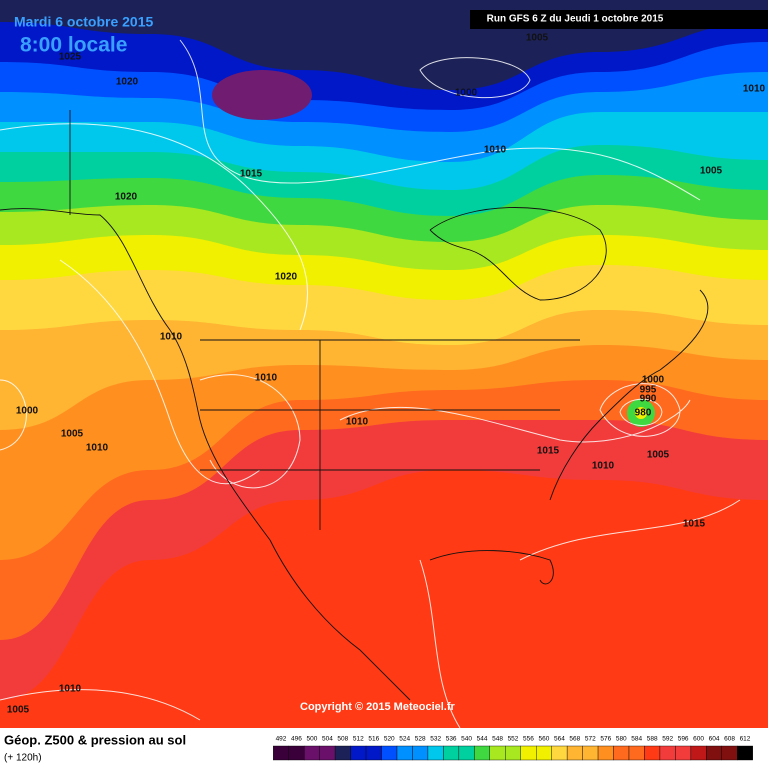 The height and width of the screenshot is (768, 768). Describe the element at coordinates (621, 739) in the screenshot. I see `scale-label: 580` at that location.